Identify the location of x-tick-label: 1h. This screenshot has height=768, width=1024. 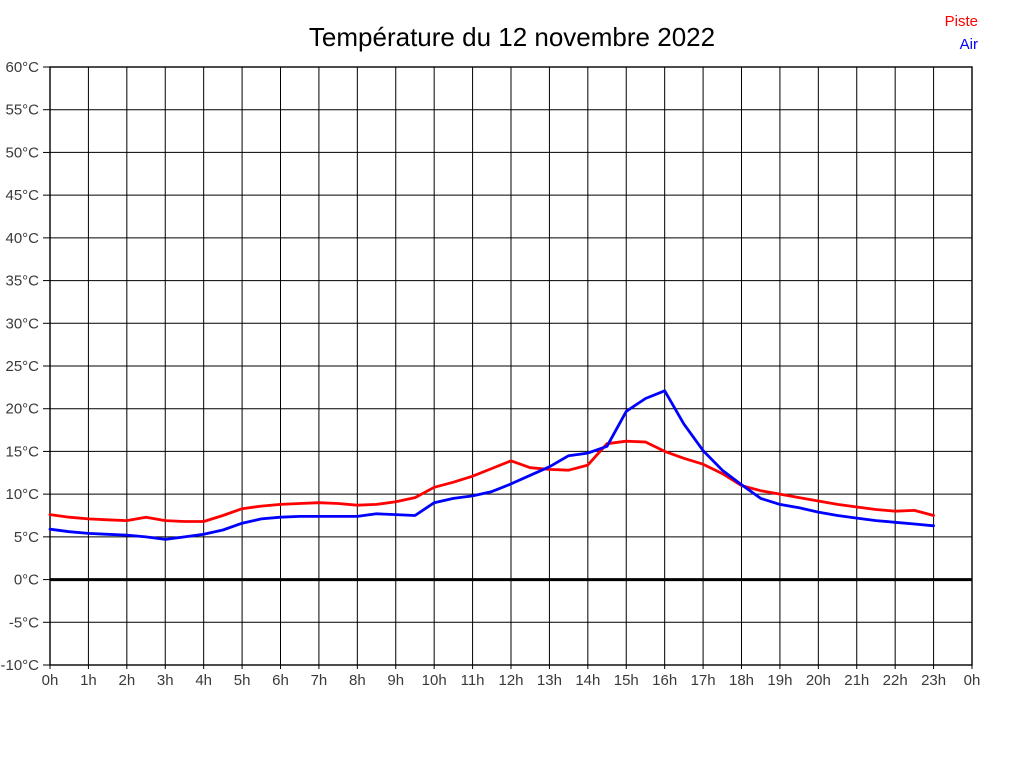
(88, 680).